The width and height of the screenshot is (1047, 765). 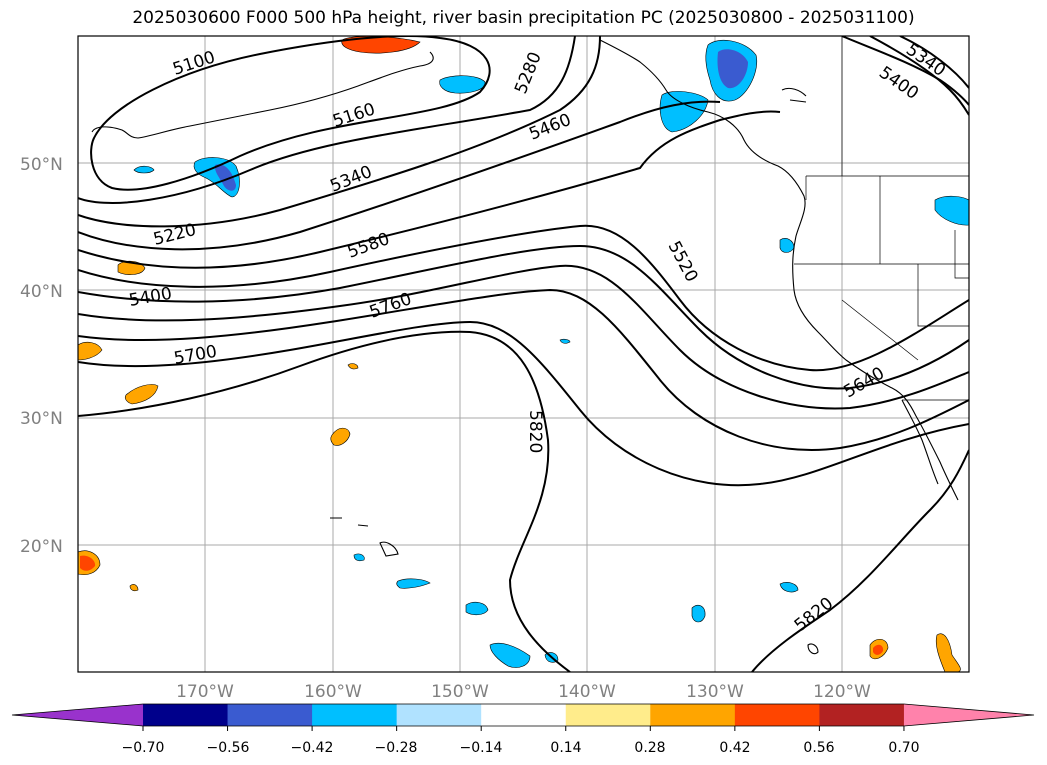 What do you see at coordinates (587, 692) in the screenshot?
I see `lon-label: 140°W` at bounding box center [587, 692].